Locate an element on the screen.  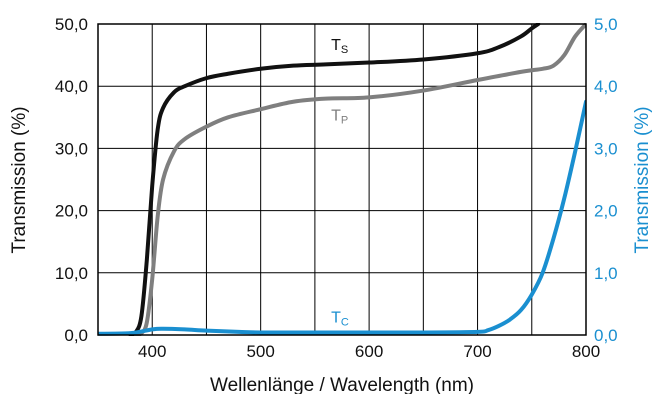
series-labels: TS TP TC is located at coordinates (340, 182).